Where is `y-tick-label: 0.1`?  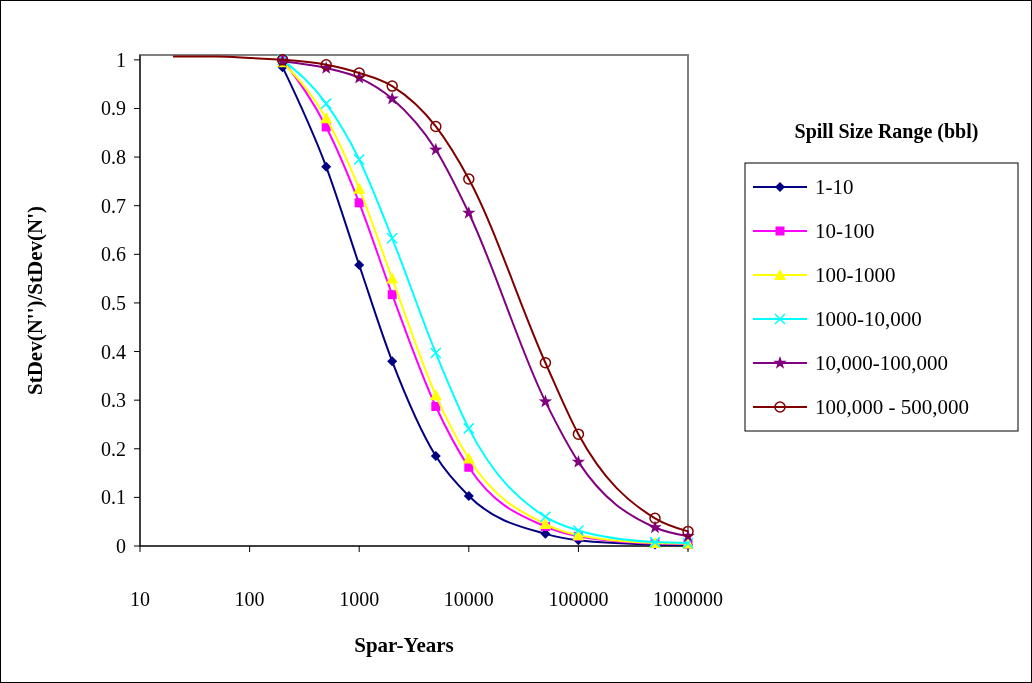 y-tick-label: 0.1 is located at coordinates (113, 497).